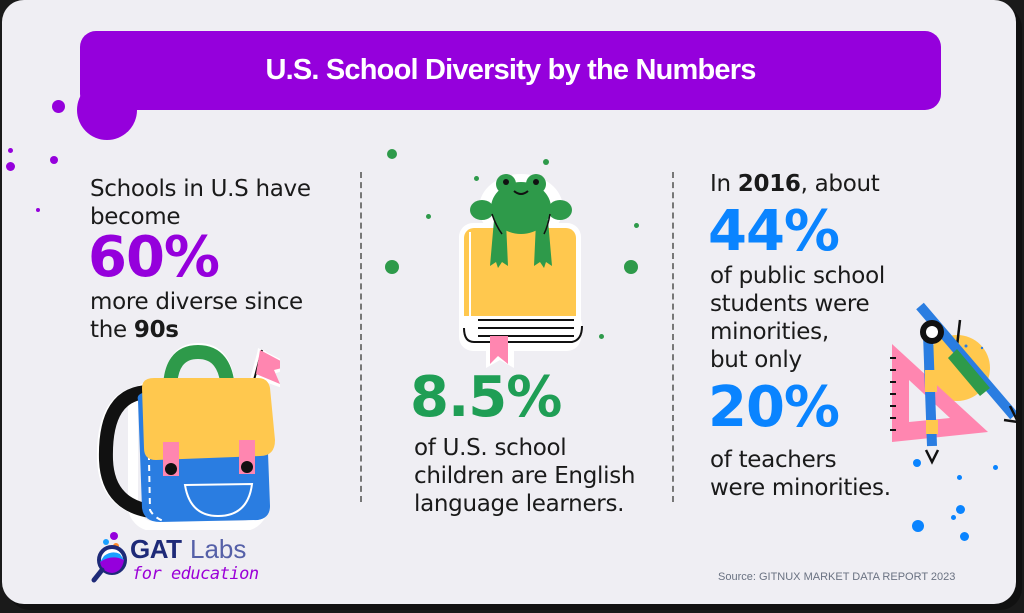 The width and height of the screenshot is (1024, 613). What do you see at coordinates (519, 504) in the screenshot?
I see `text-line: language learners.` at bounding box center [519, 504].